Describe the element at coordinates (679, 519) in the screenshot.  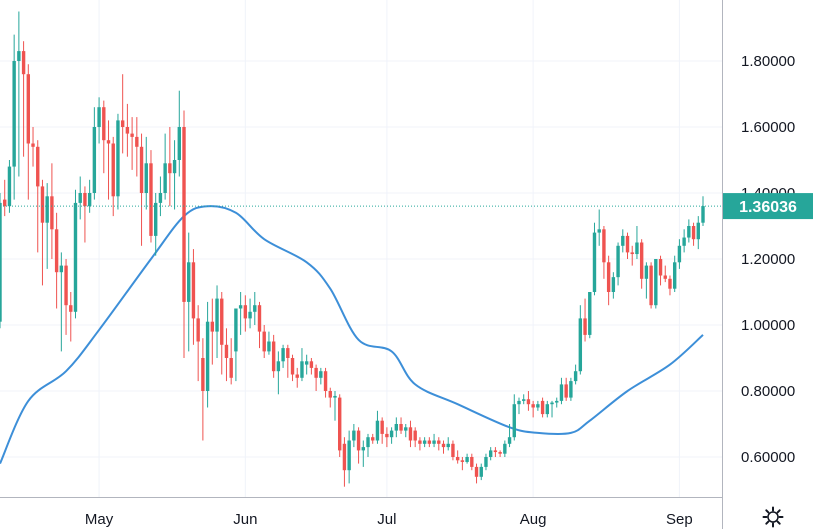
I see `time-tick-label: Sep` at that location.